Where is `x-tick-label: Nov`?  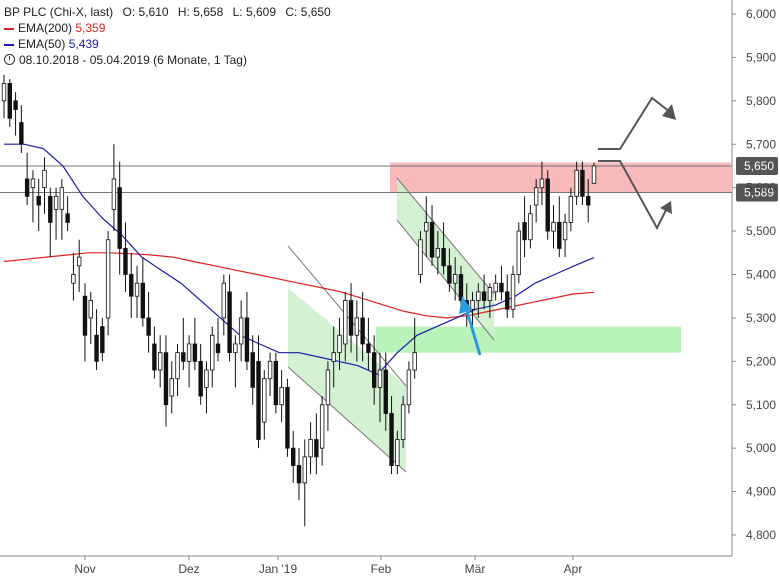 x-tick-label: Nov is located at coordinates (84, 569).